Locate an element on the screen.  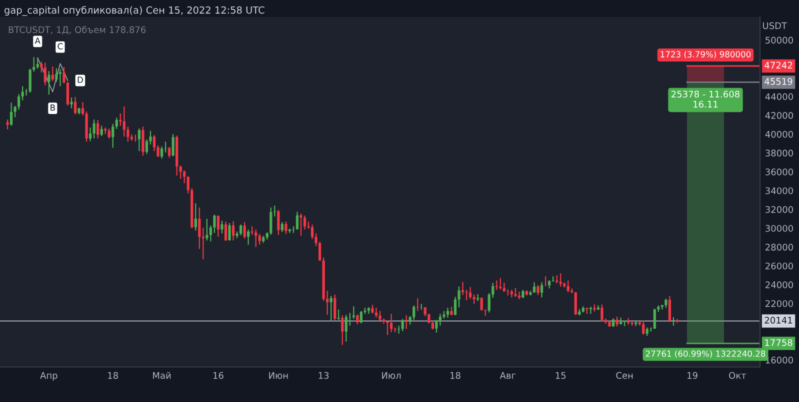
y-tick-label: 26000 is located at coordinates (779, 266).